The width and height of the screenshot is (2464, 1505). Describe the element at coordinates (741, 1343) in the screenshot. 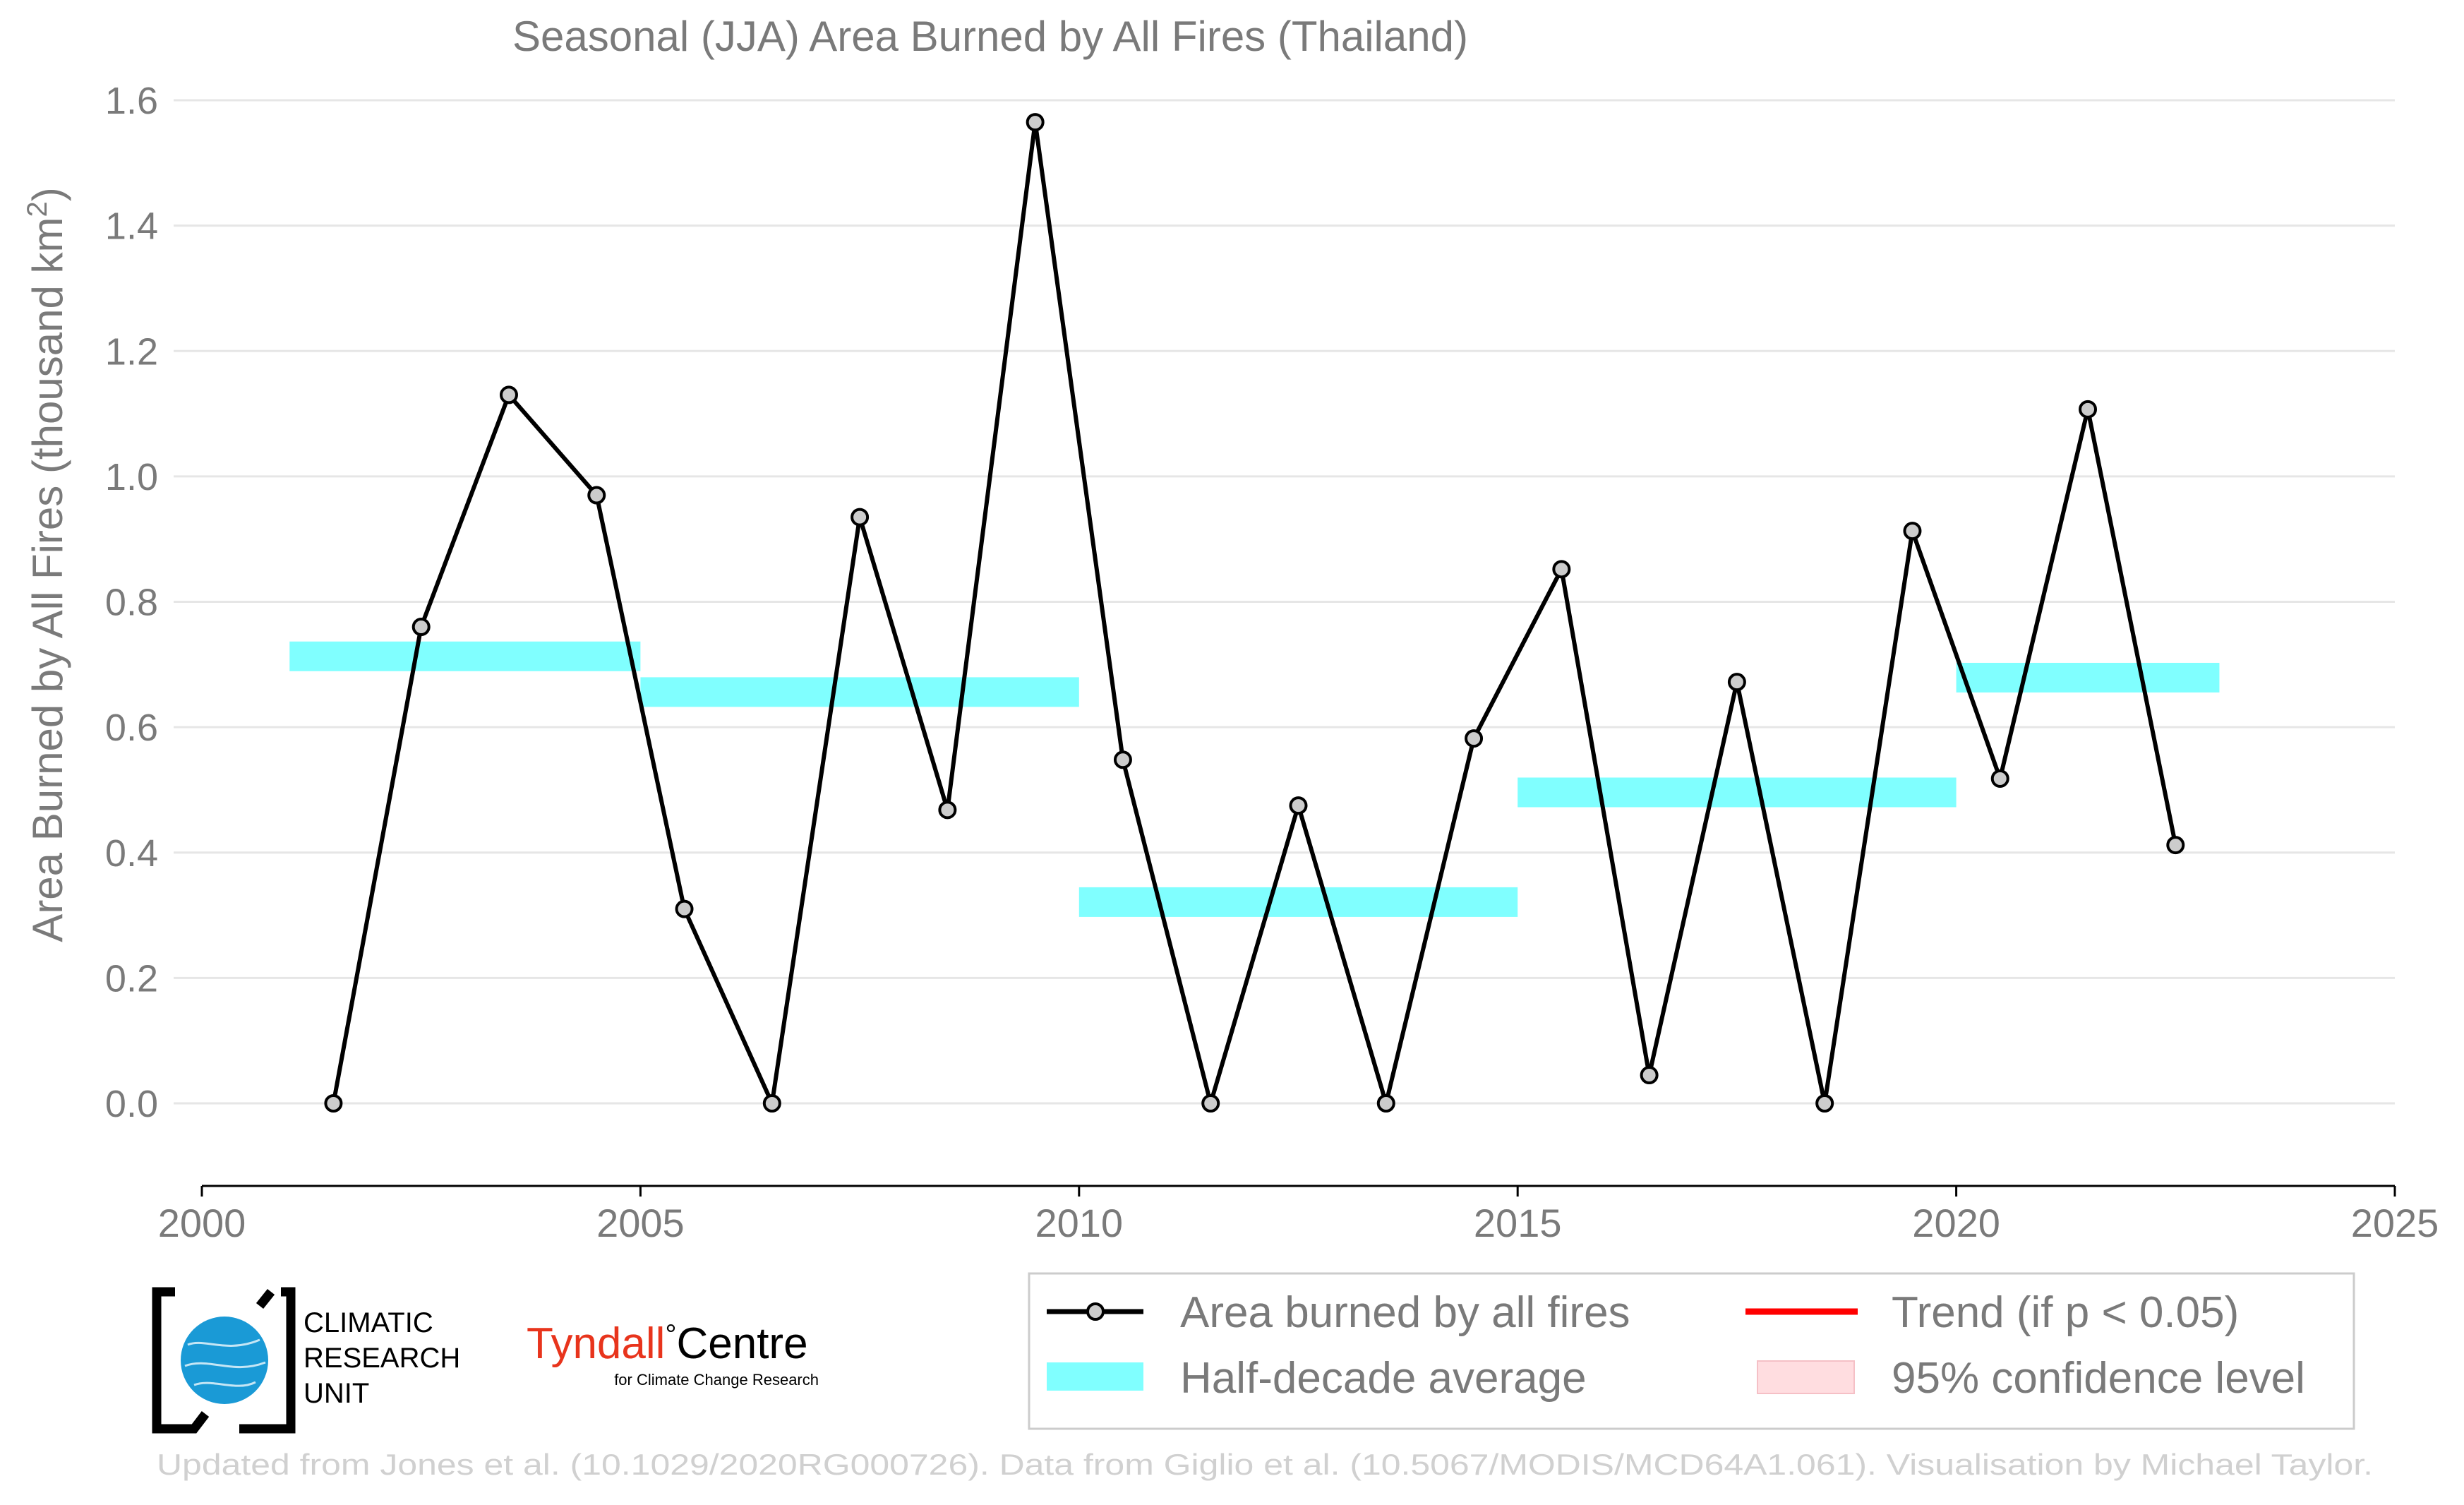

I see `tyndall-centre-word: Centre` at that location.